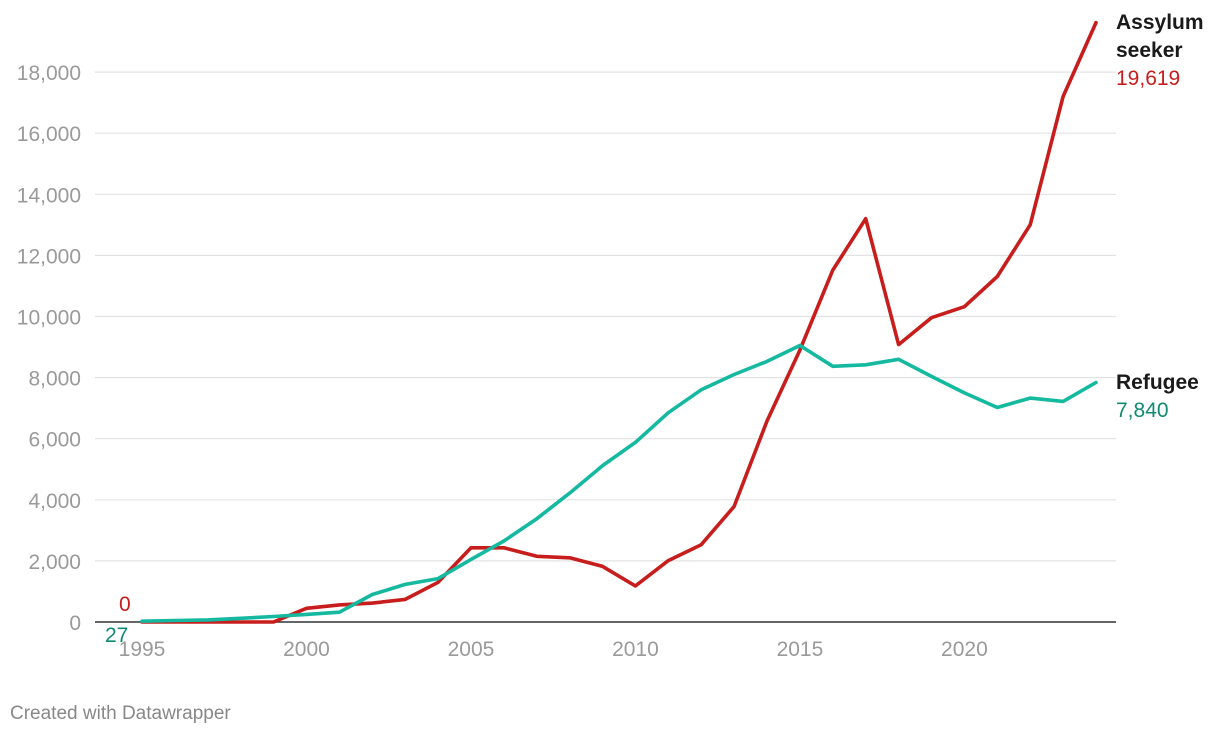 This screenshot has height=738, width=1220. Describe the element at coordinates (306, 649) in the screenshot. I see `x-tick-label: 2000` at that location.